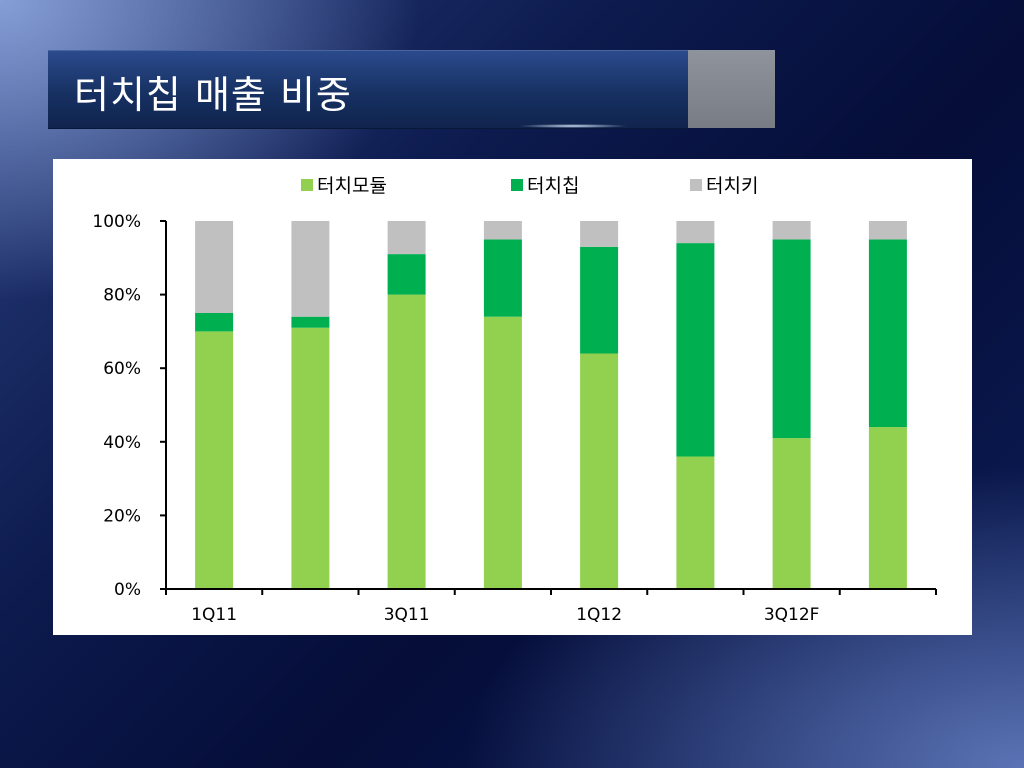  I want to click on bar-segment-3-3q11, so click(406, 238).